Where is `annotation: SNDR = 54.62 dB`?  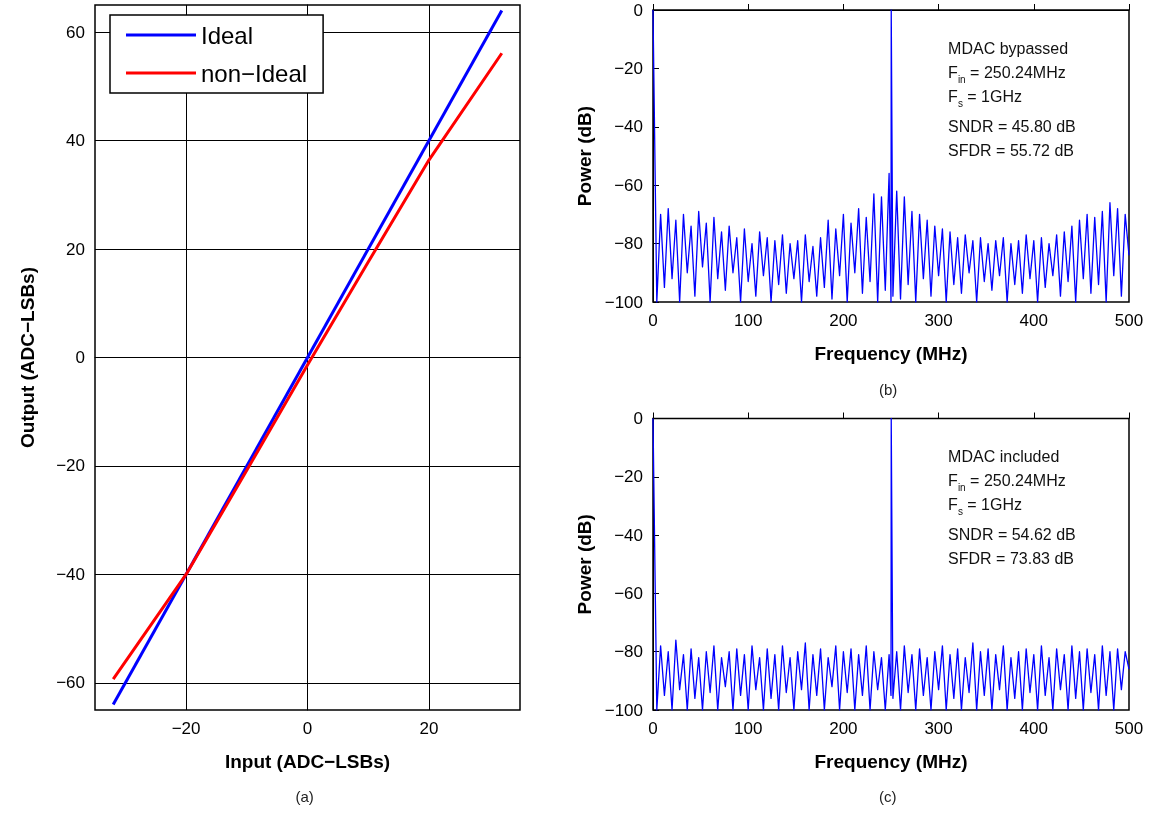
annotation: SNDR = 54.62 dB is located at coordinates (1012, 534).